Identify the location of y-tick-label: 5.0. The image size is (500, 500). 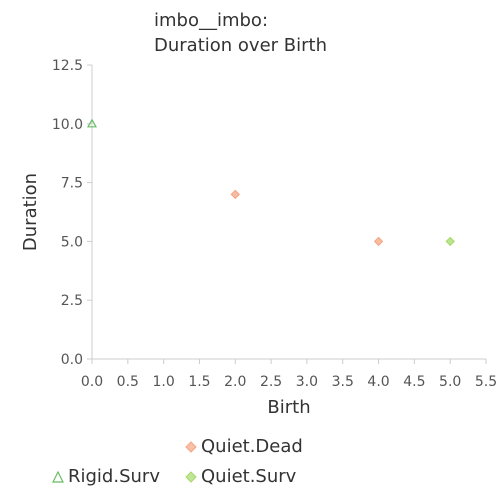
(72, 242).